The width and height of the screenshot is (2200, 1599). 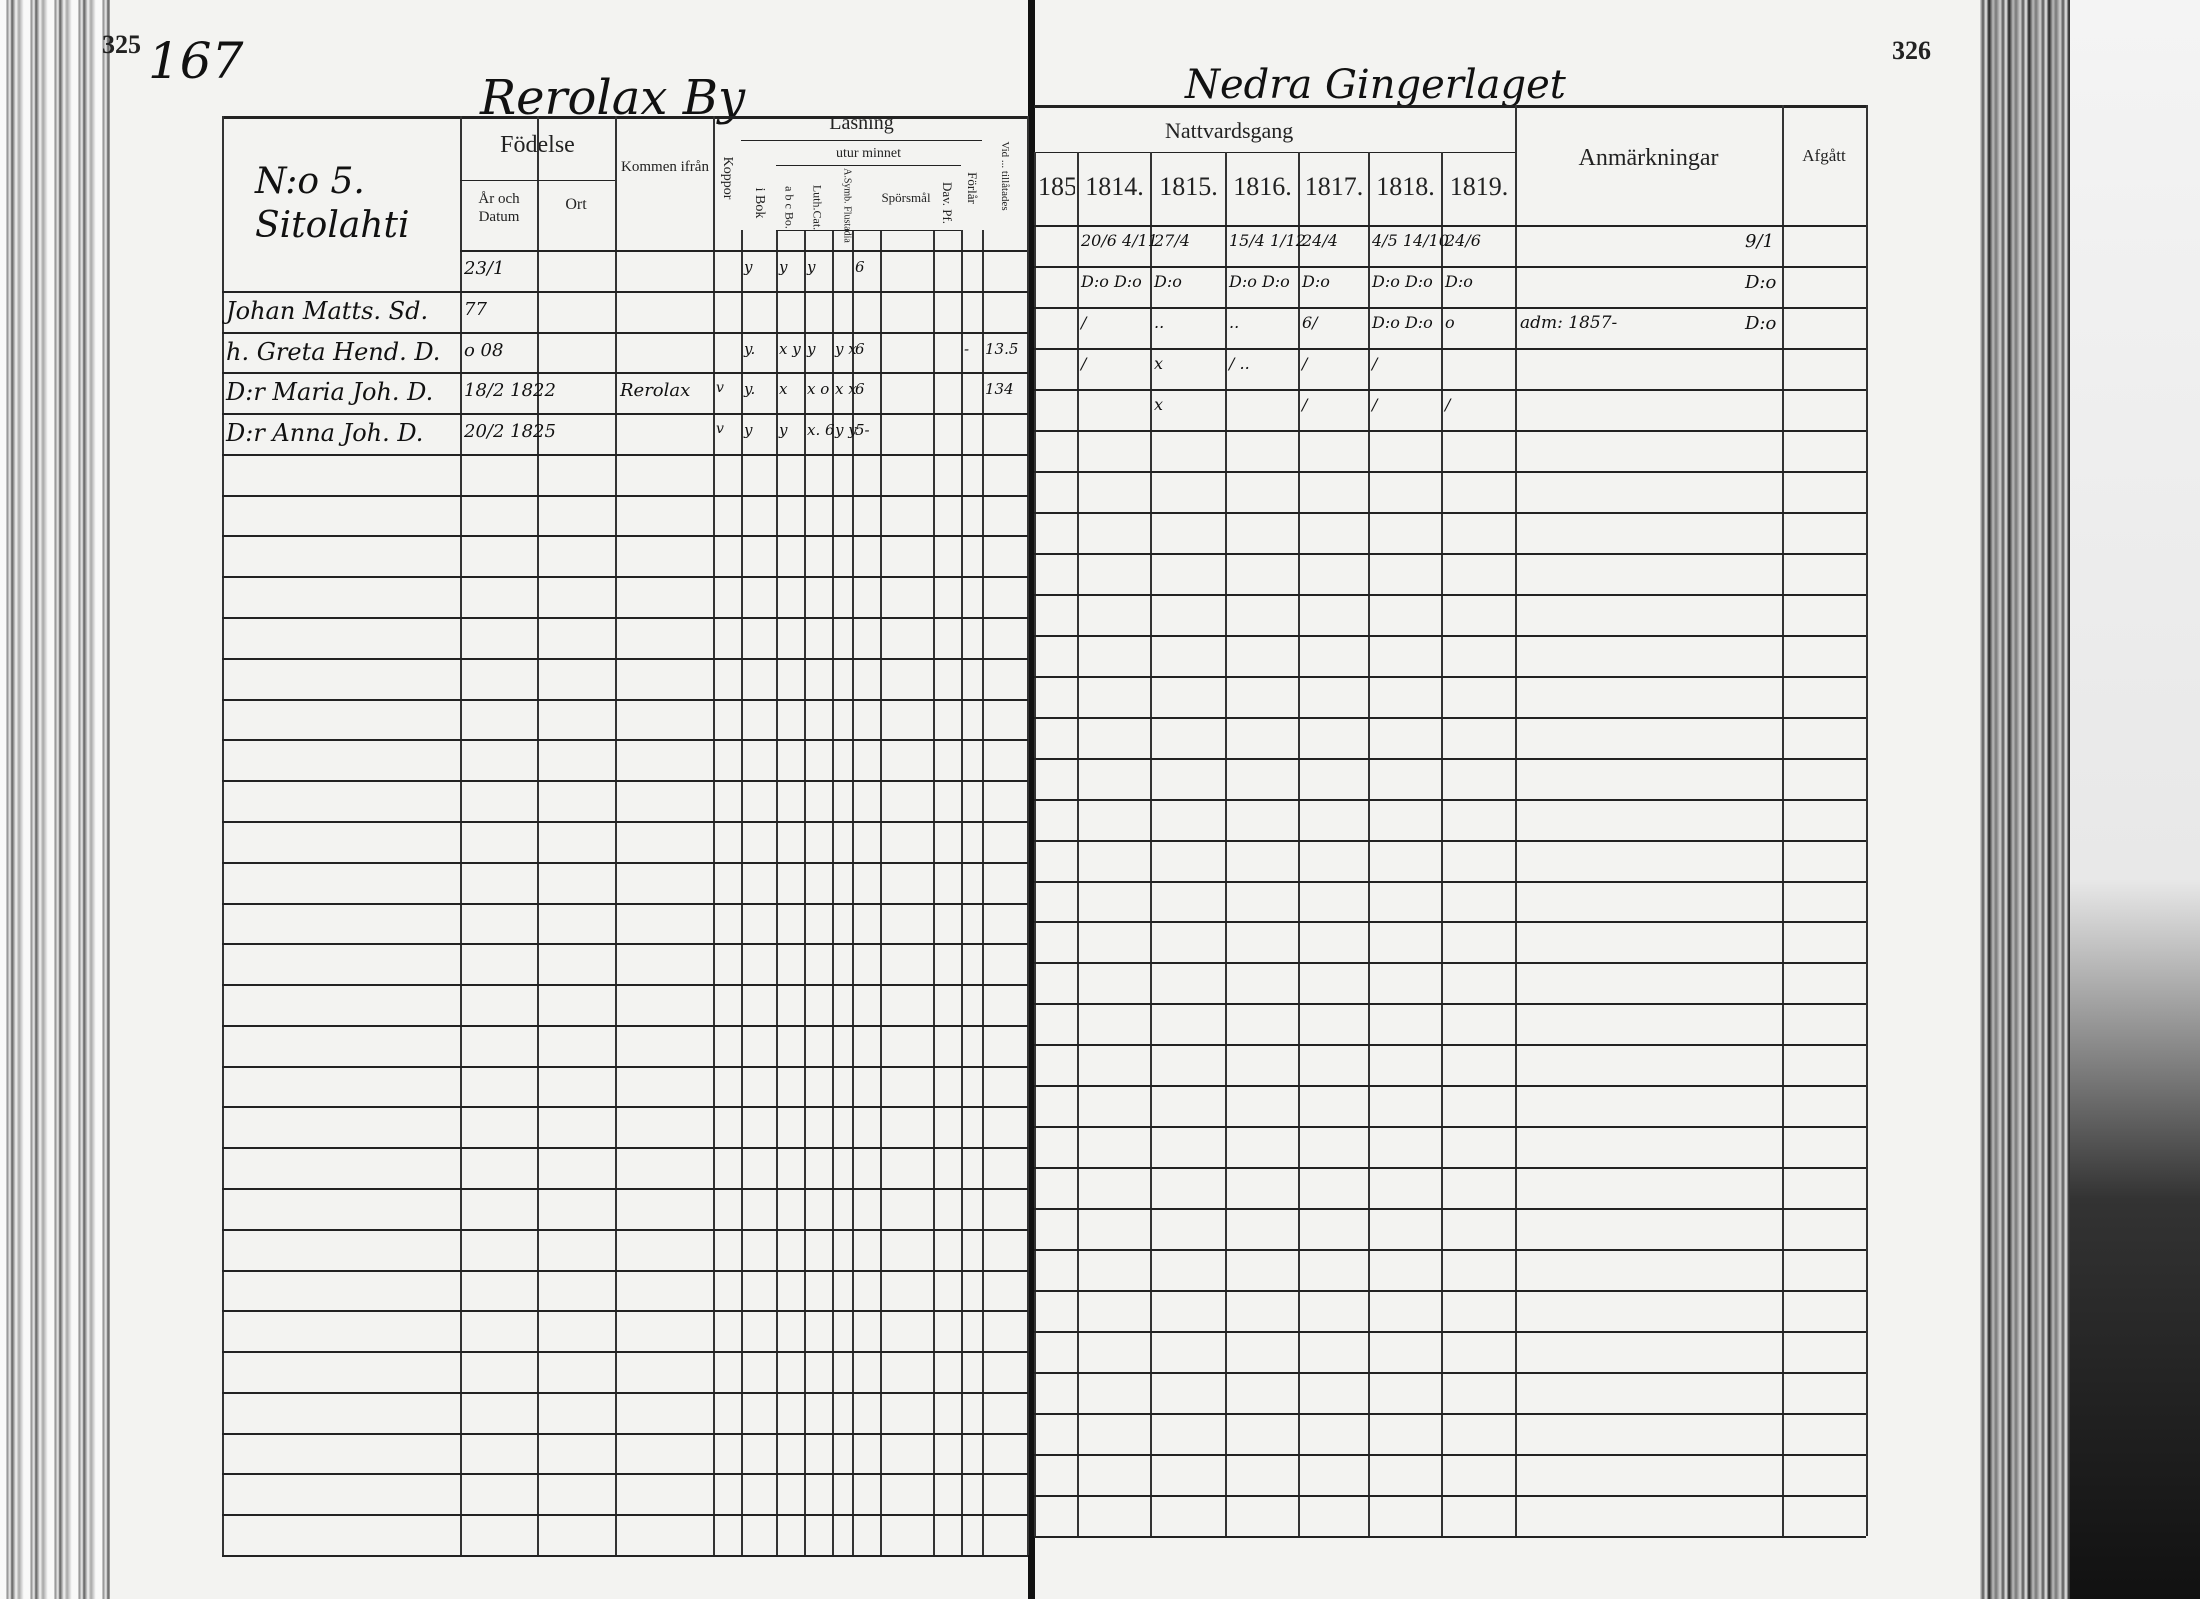 I want to click on header-year-6: 1819., so click(x=1479, y=186).